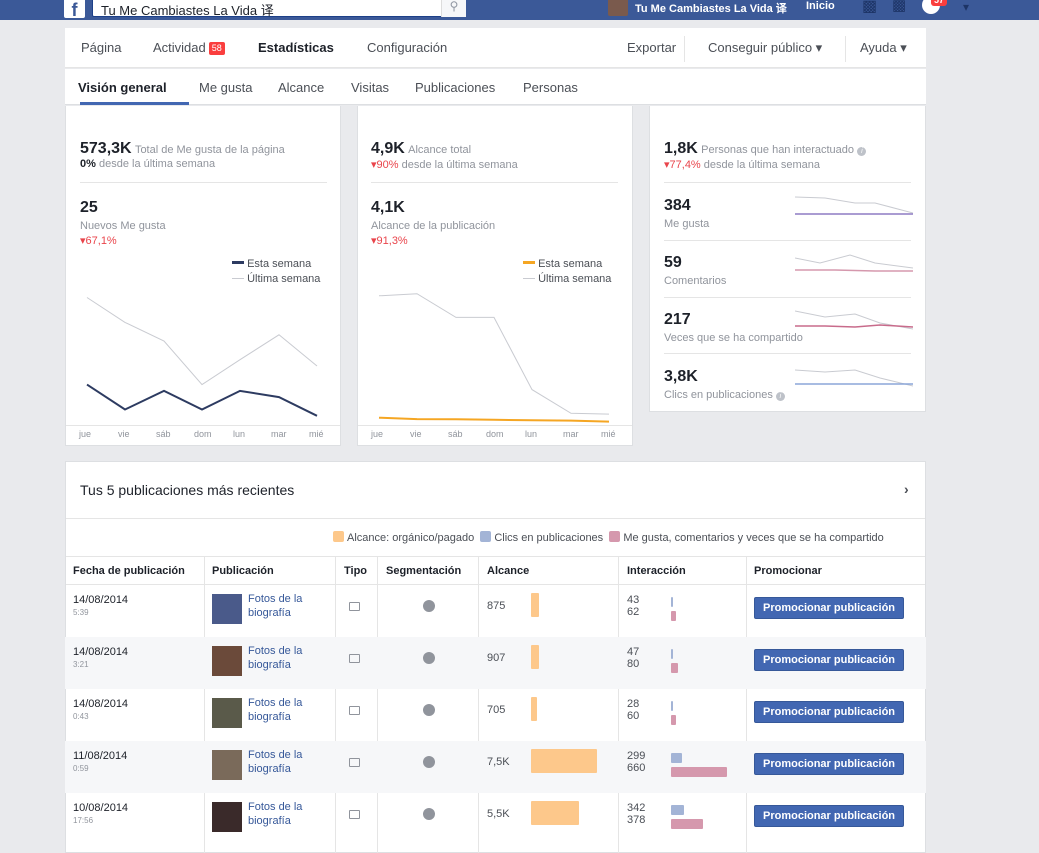 The image size is (1039, 853). What do you see at coordinates (296, 47) in the screenshot?
I see `tab-estadisticas: Estadísticas` at bounding box center [296, 47].